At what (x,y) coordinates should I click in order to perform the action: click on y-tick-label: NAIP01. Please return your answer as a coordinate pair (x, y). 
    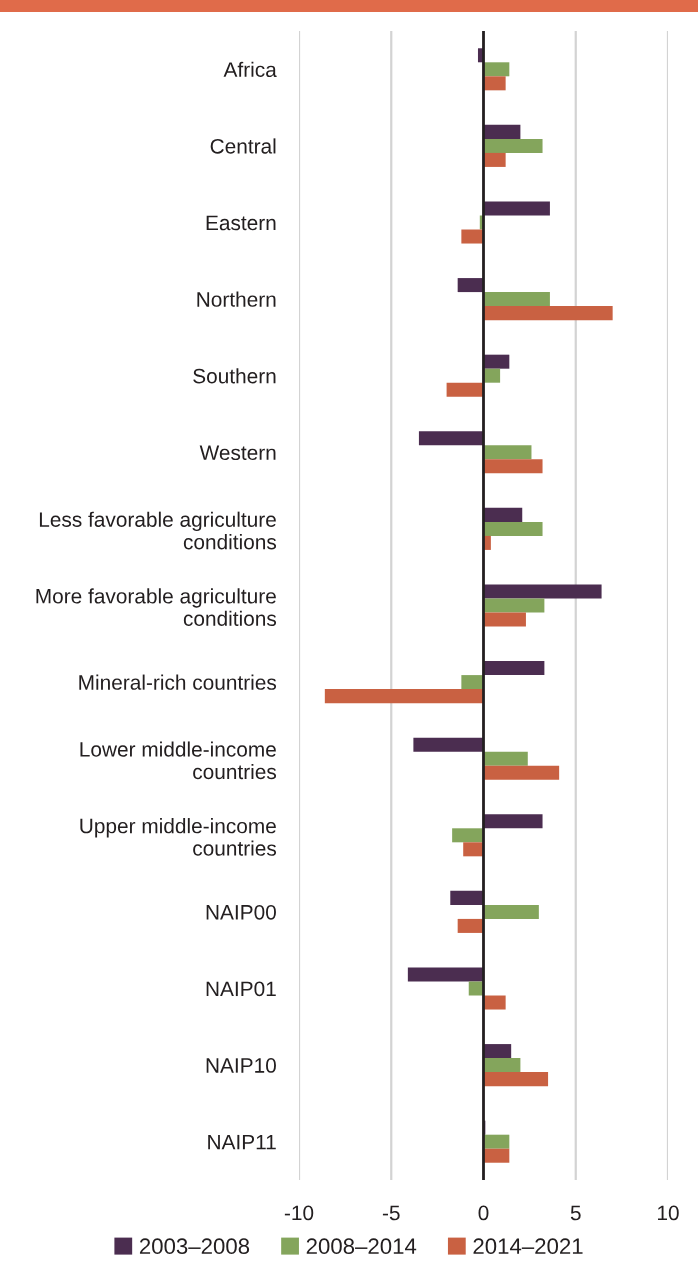
    Looking at the image, I should click on (241, 989).